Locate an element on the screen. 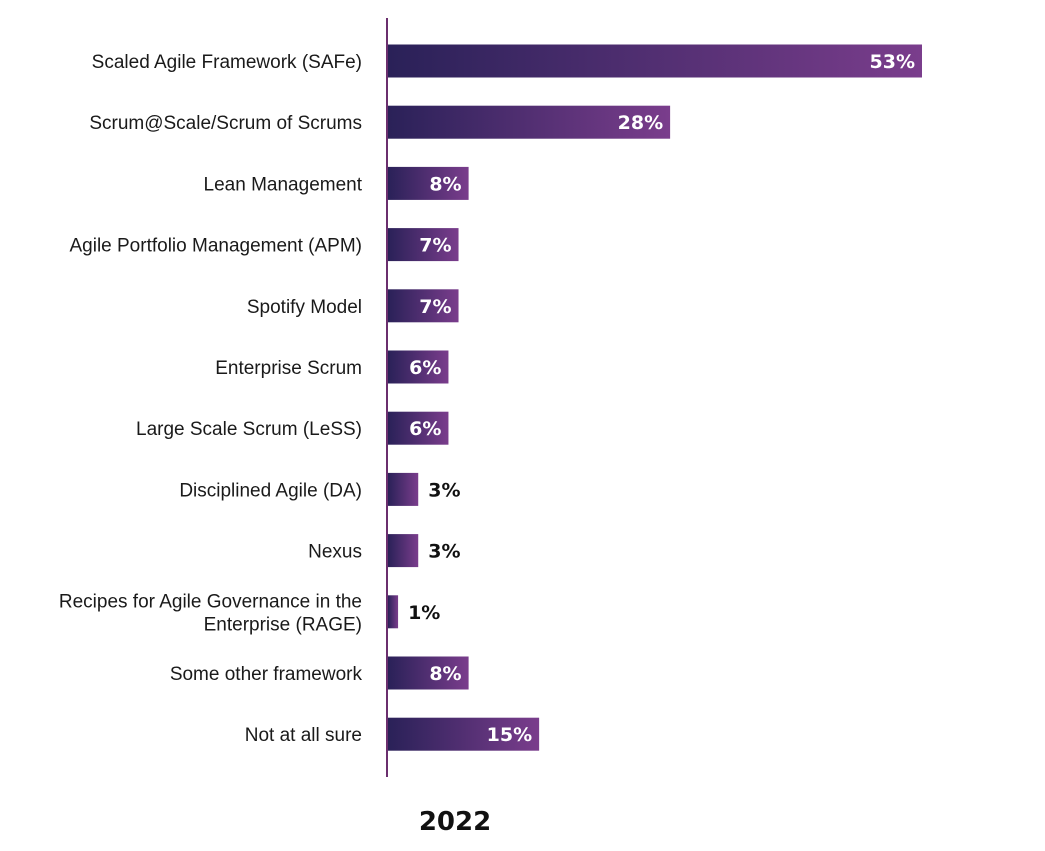 The height and width of the screenshot is (851, 1045). category-label-line: Disciplined Agile (DA) is located at coordinates (270, 490).